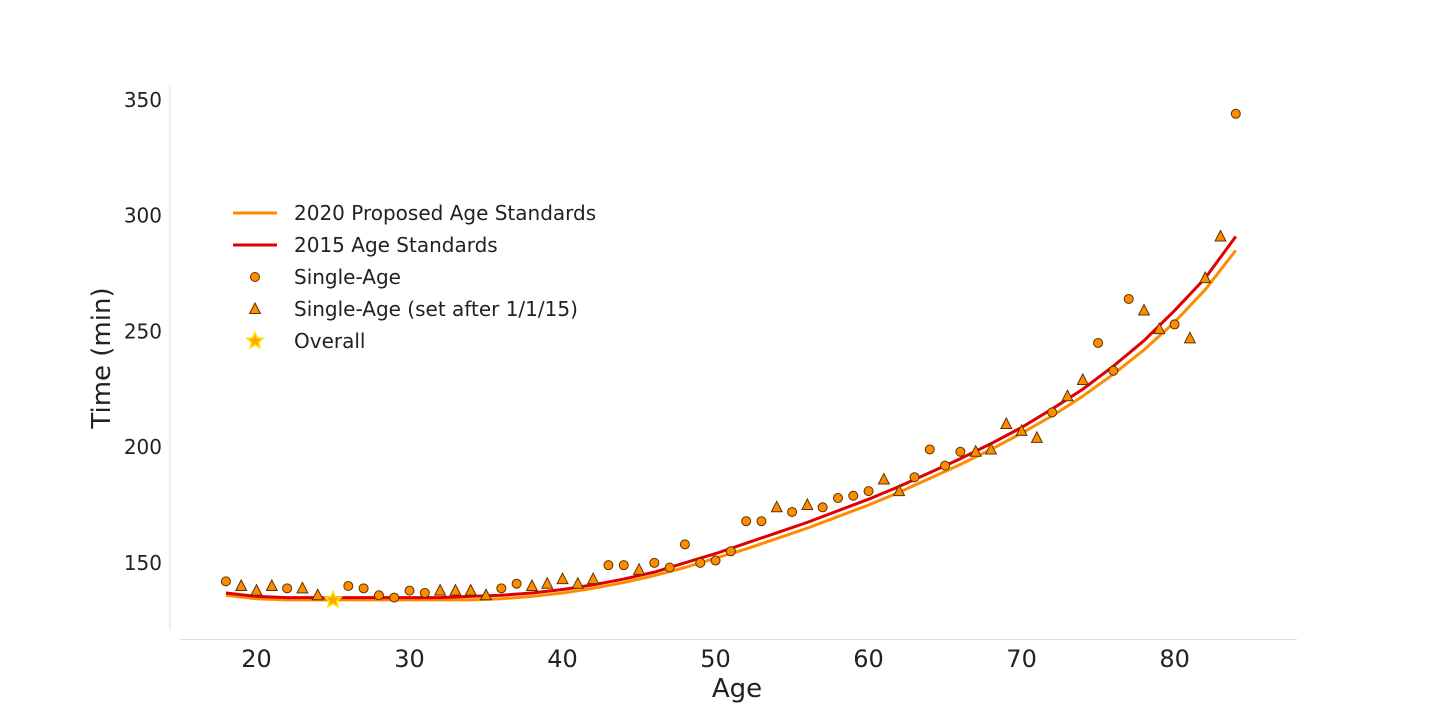  What do you see at coordinates (396, 245) in the screenshot?
I see `legend-label: 2015 Age Standards` at bounding box center [396, 245].